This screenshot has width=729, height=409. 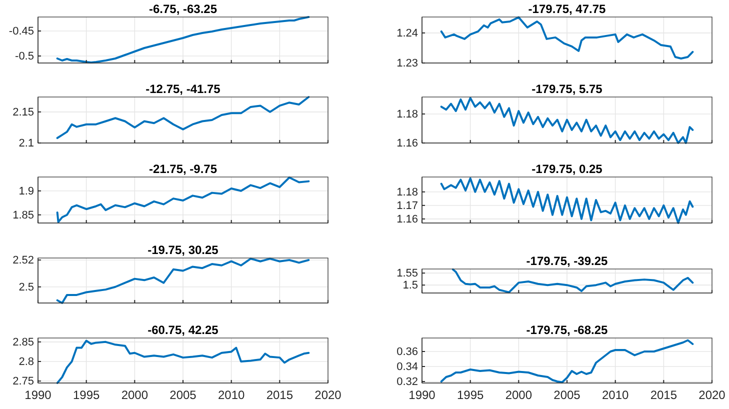 I want to click on y-tick-label: -0.45, so click(x=21, y=32).